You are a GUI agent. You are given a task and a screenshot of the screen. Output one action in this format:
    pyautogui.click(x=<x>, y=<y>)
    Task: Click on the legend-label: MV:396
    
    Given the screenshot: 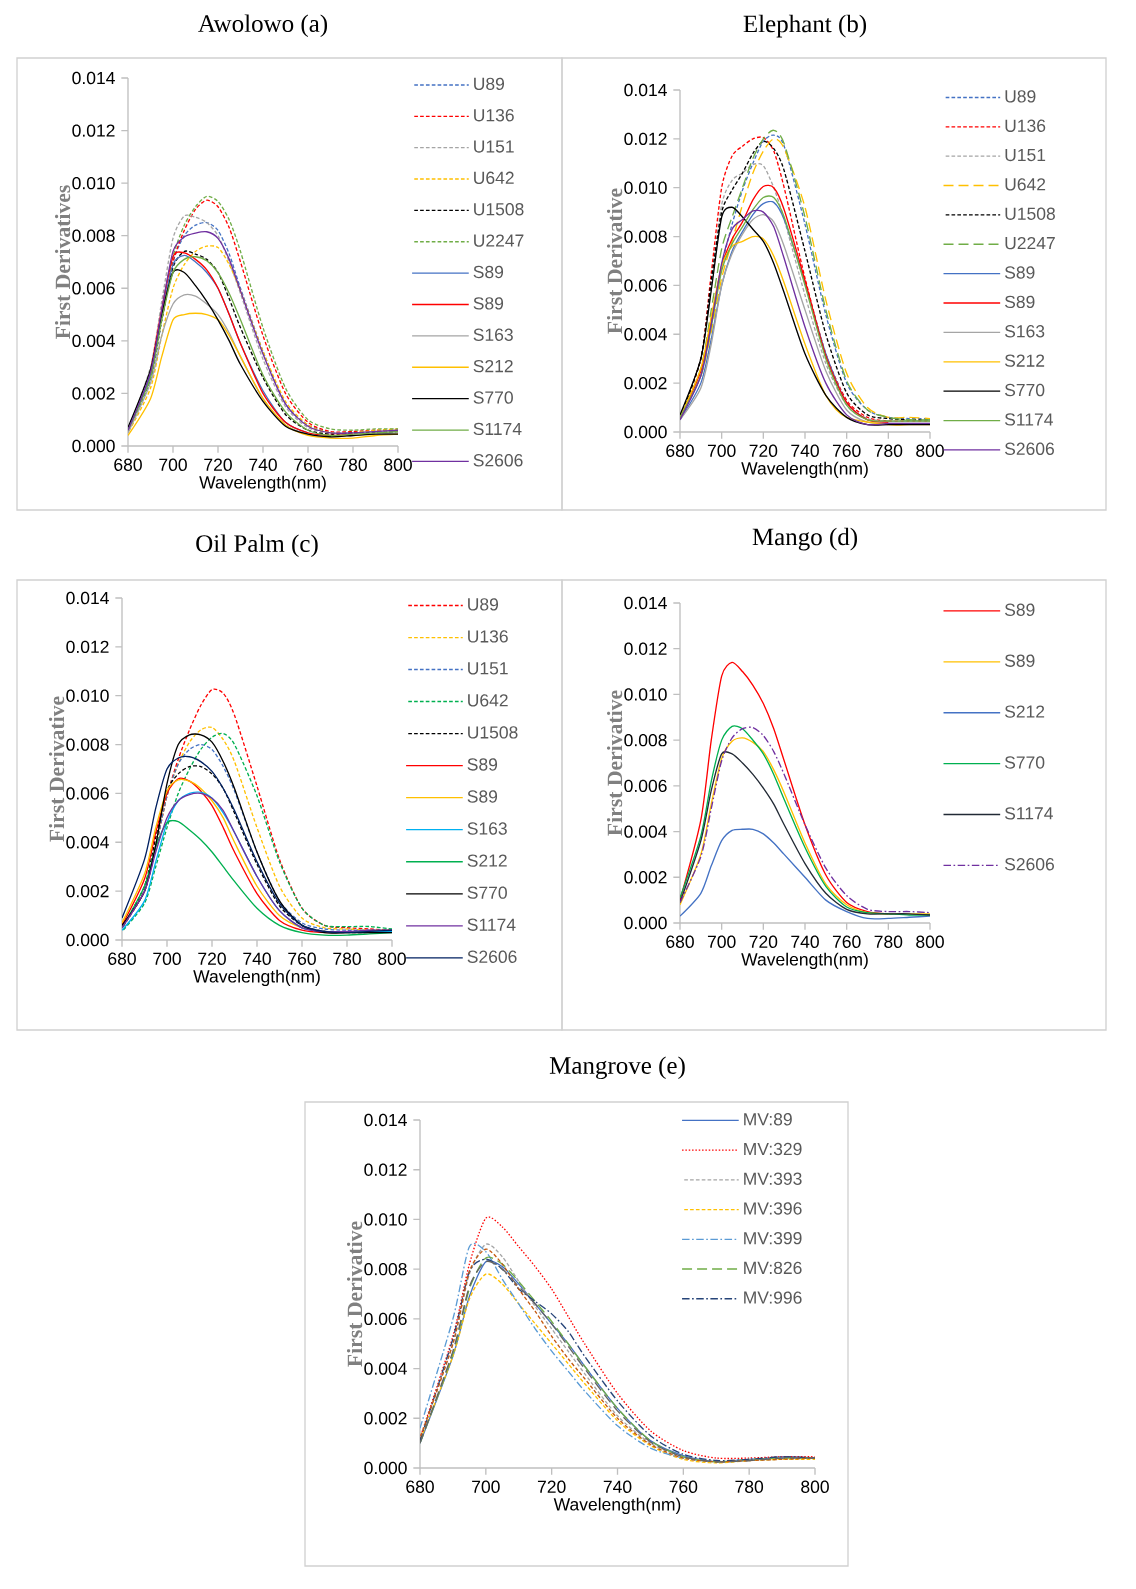 What is the action you would take?
    pyautogui.click(x=773, y=1208)
    